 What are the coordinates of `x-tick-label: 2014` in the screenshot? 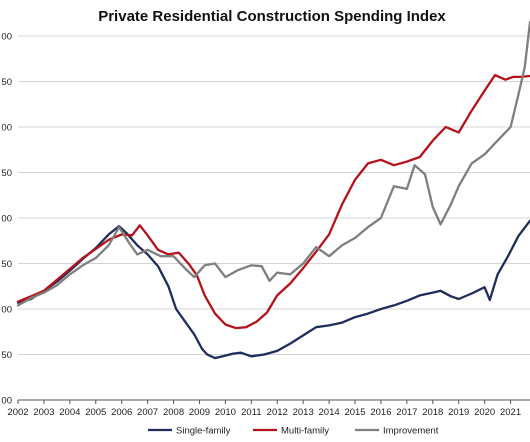 It's located at (329, 412).